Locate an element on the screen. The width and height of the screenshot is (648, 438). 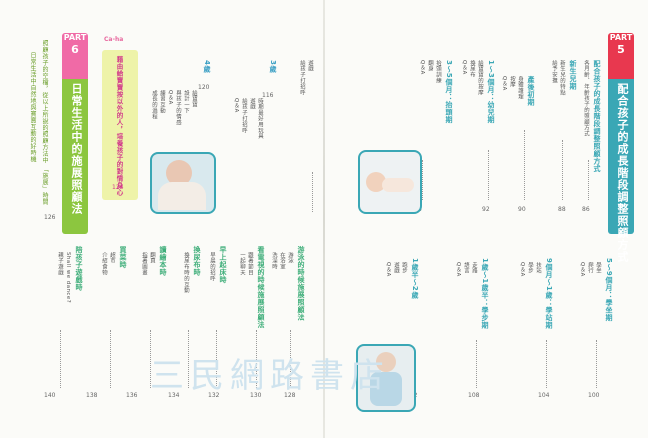
col-page: 92 is located at coordinates (486, 209).